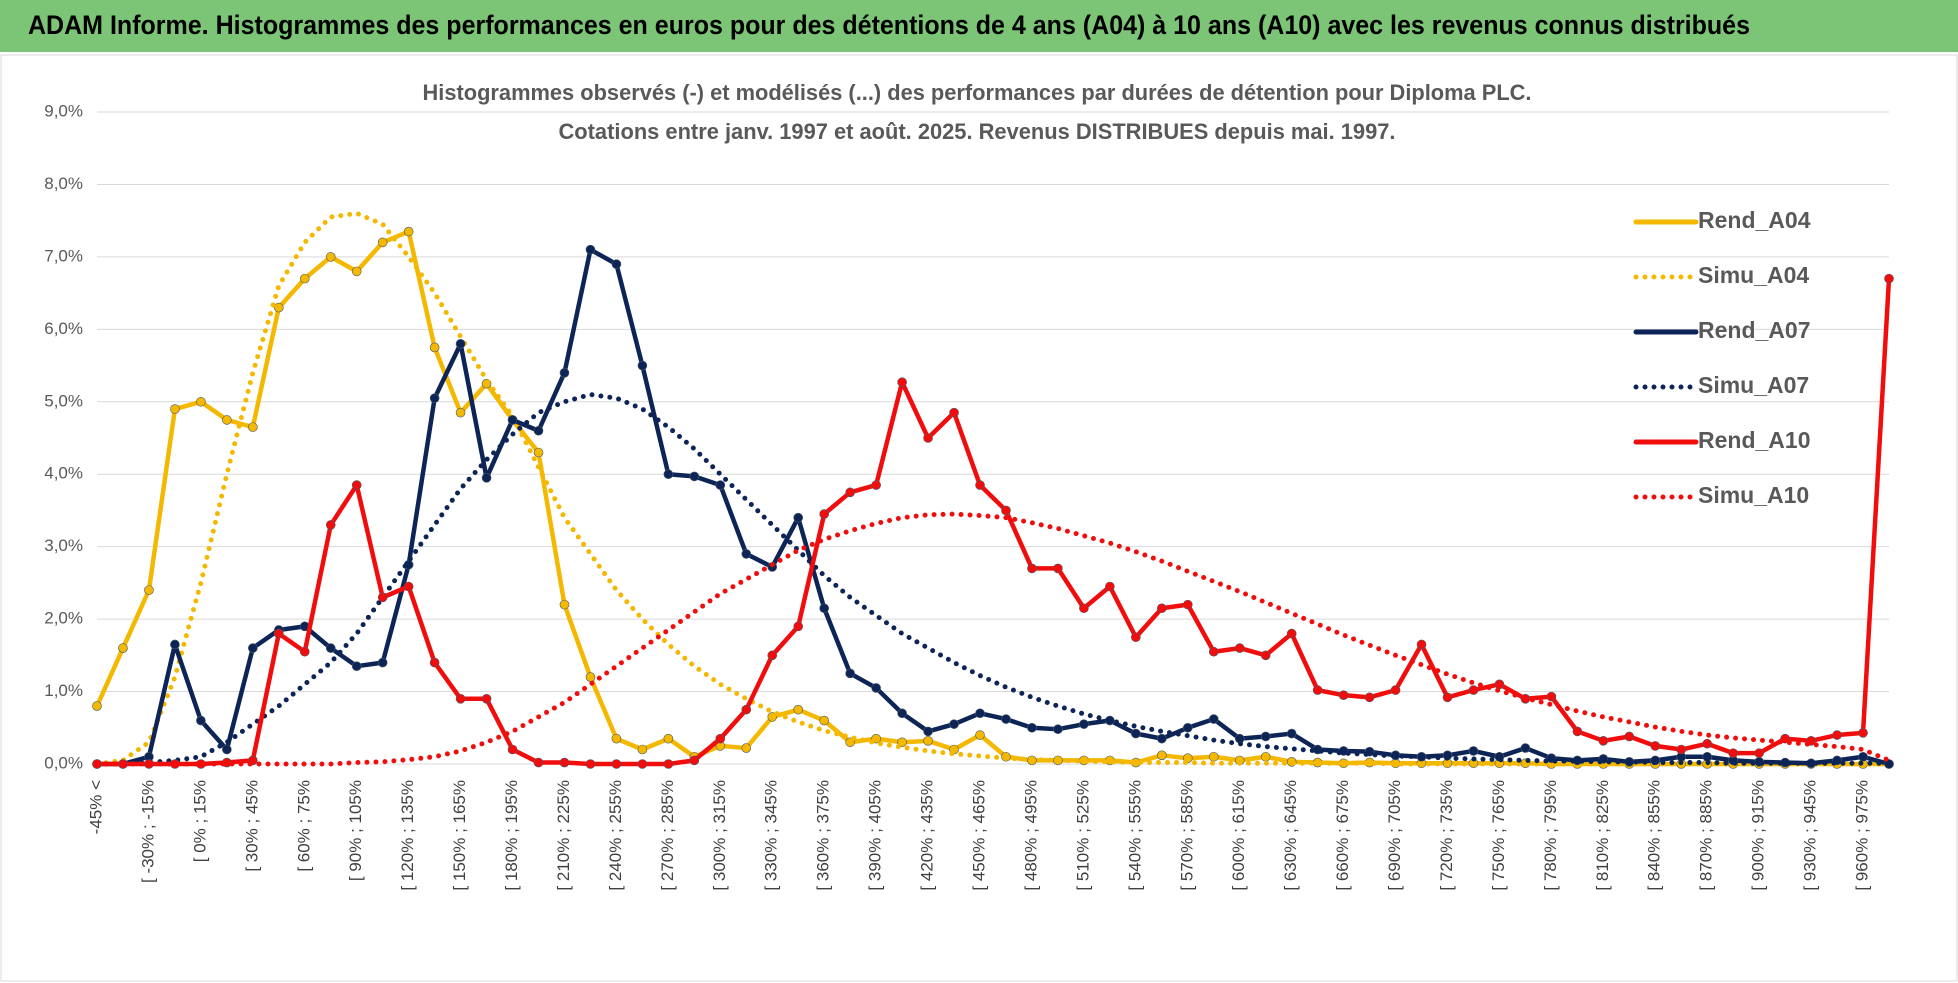 The image size is (1958, 983). I want to click on x-tick-label: [ 690% ; 705%, so click(1394, 835).